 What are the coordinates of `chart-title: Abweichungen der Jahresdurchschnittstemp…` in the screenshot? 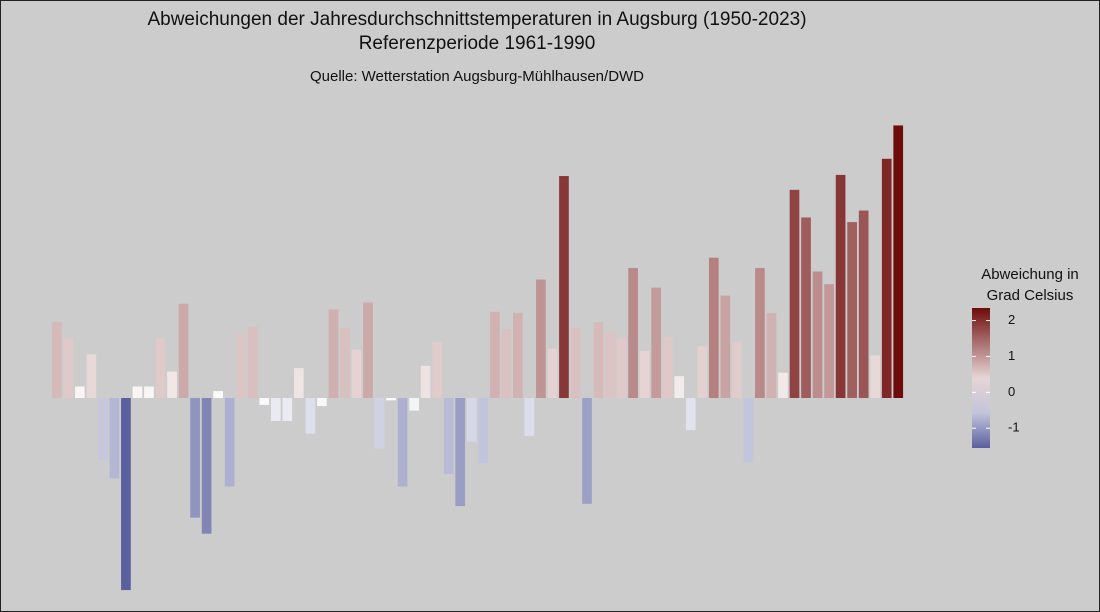 It's located at (476, 19).